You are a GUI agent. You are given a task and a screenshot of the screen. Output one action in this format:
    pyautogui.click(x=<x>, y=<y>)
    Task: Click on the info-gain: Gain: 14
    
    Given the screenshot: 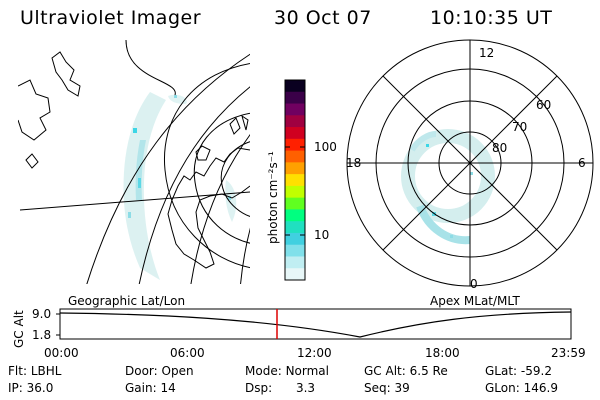 What is the action you would take?
    pyautogui.click(x=150, y=388)
    